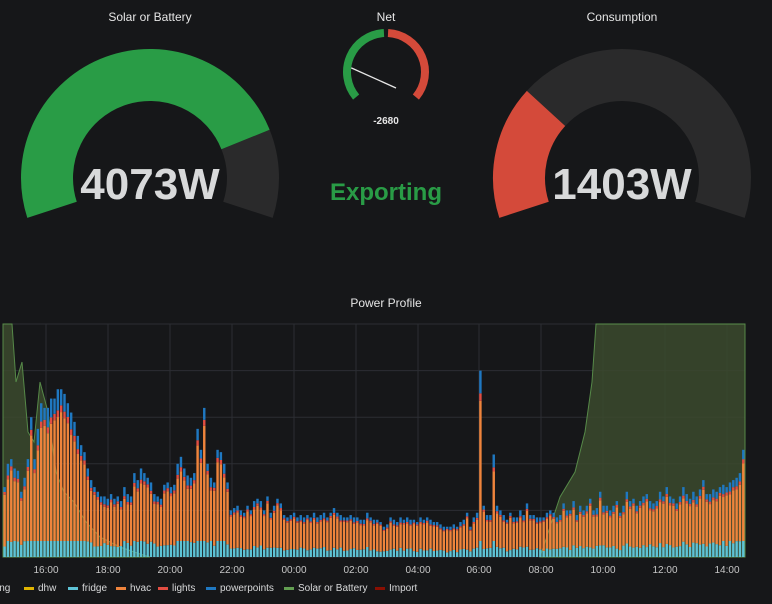 The image size is (772, 604). What do you see at coordinates (396, 588) in the screenshot?
I see `legend-item: Import` at bounding box center [396, 588].